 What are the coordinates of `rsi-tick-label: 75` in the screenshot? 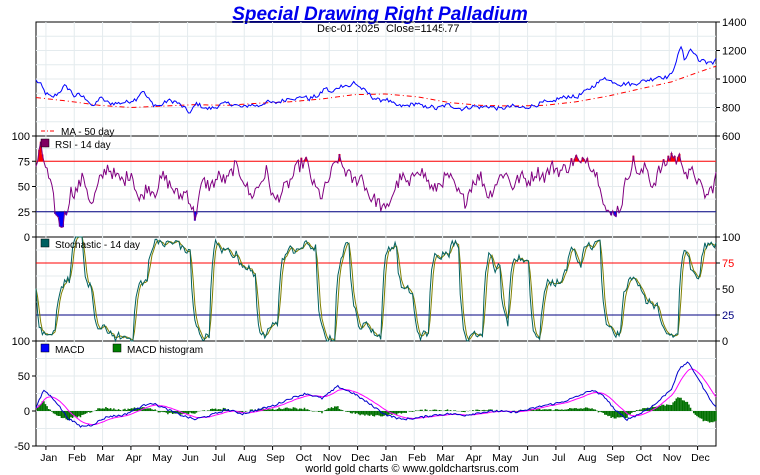 It's located at (24, 162).